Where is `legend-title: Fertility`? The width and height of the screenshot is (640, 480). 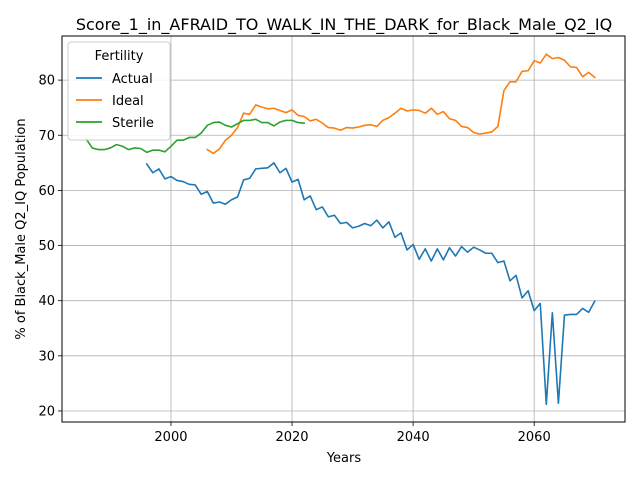
legend-title: Fertility is located at coordinates (119, 56).